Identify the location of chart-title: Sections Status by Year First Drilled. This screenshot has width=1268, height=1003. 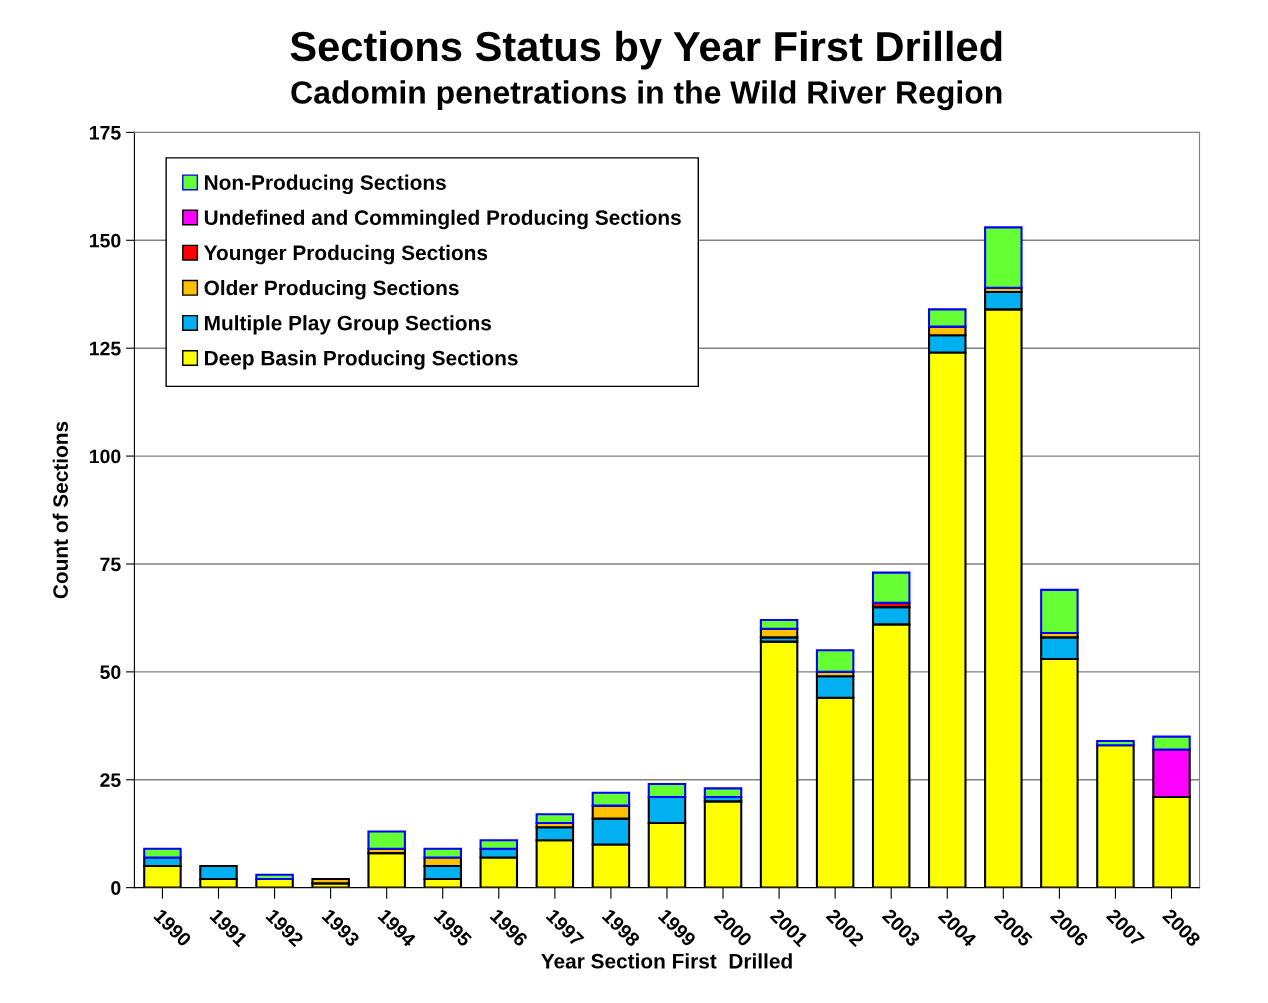
(646, 50).